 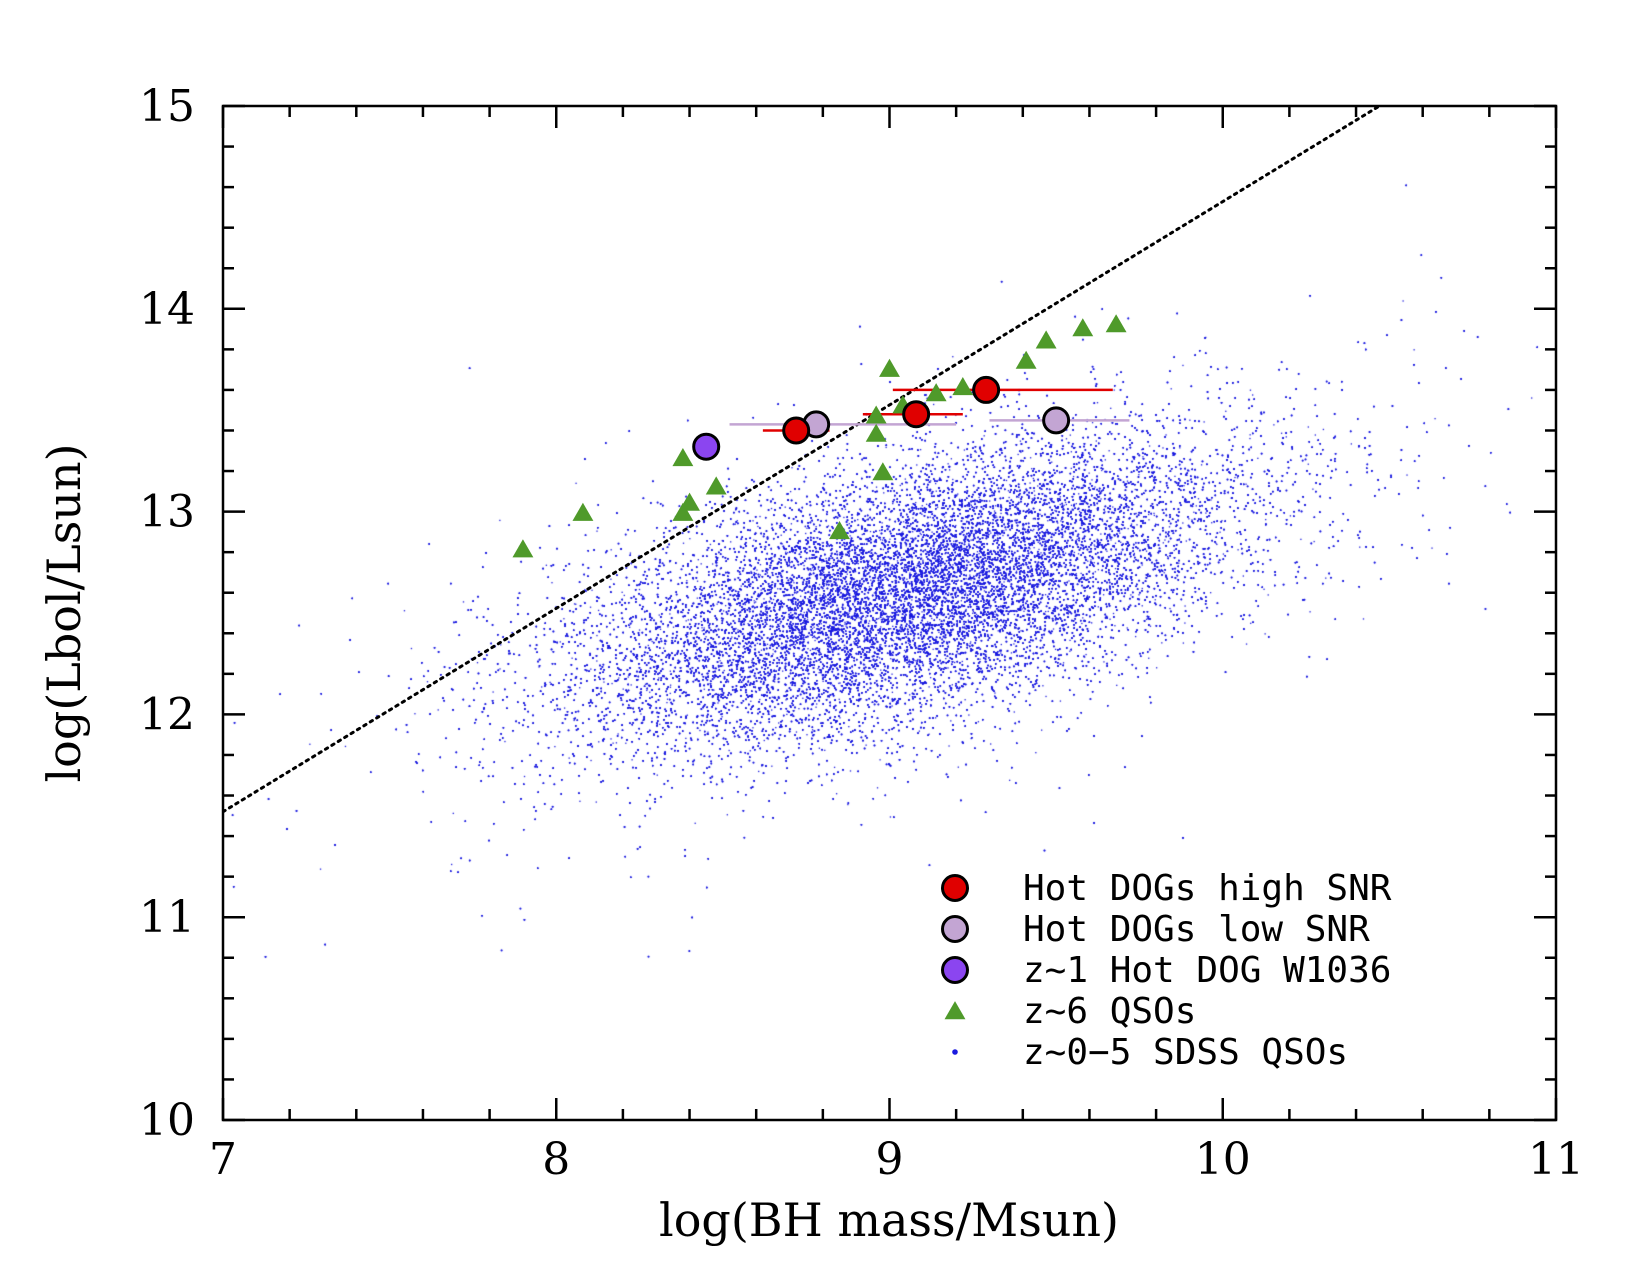 I want to click on y-tick-label: 11, so click(x=167, y=917).